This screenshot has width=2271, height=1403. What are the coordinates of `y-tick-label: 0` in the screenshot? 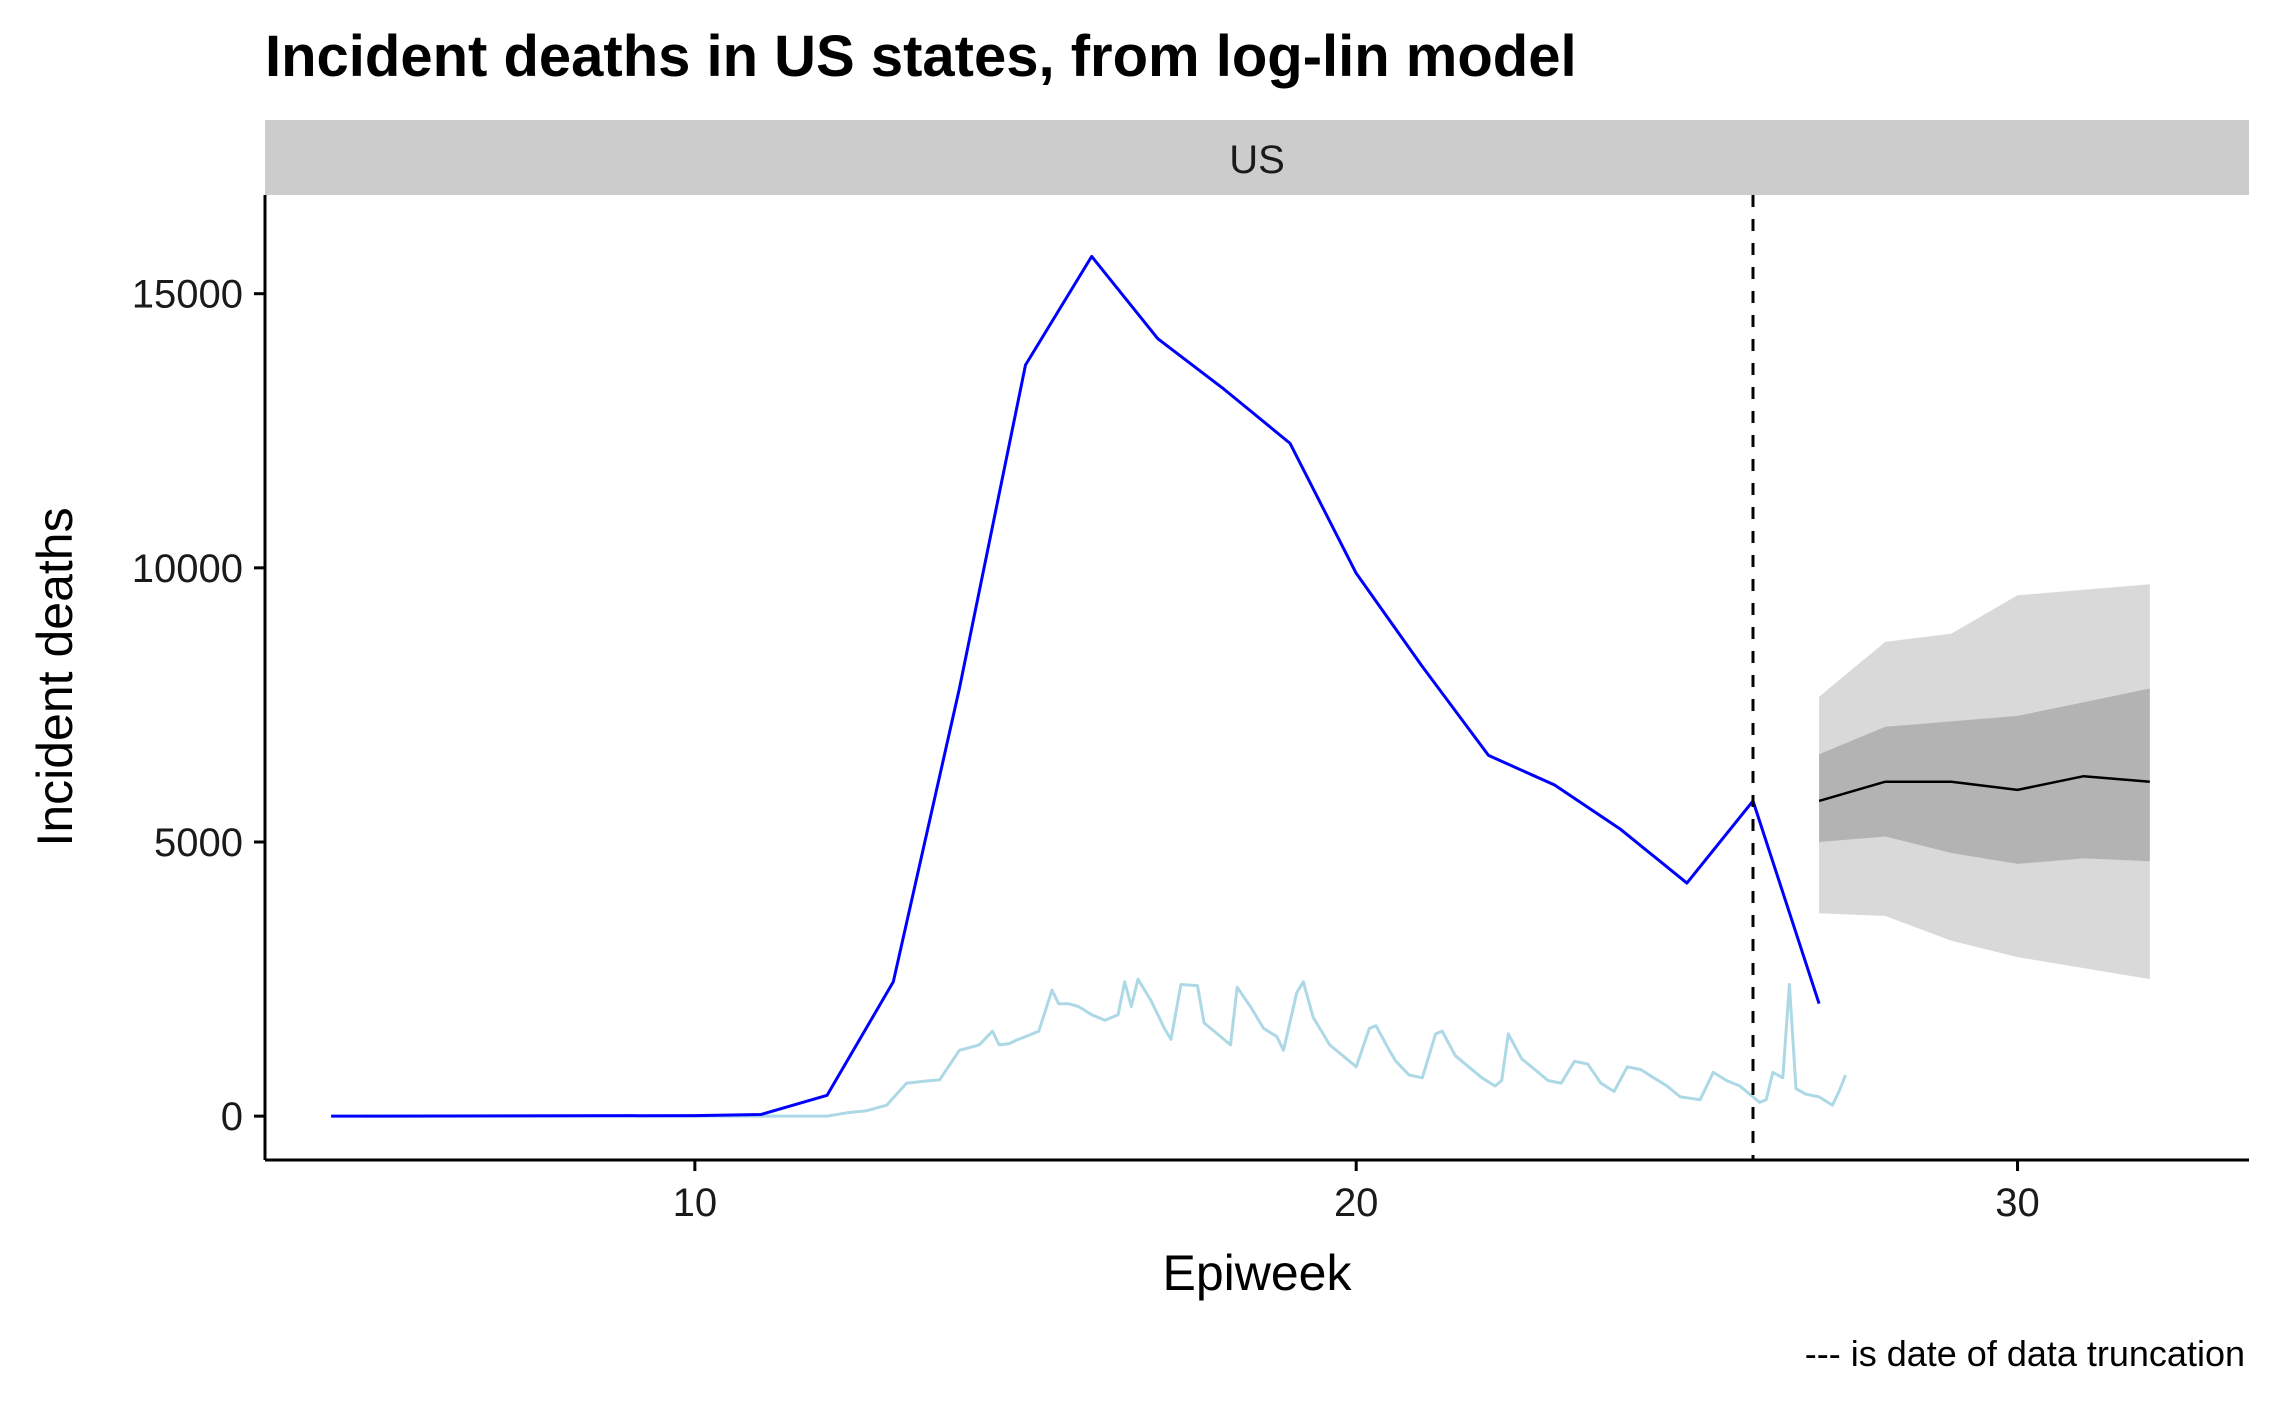 It's located at (232, 1117).